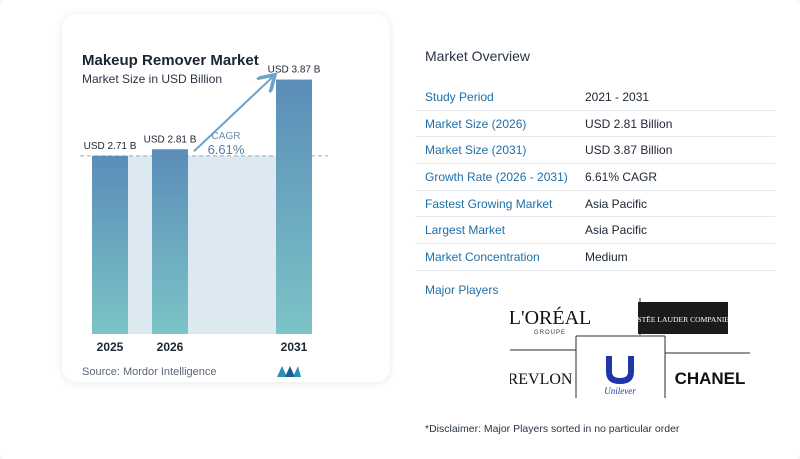 The image size is (800, 459). I want to click on chart-title: Makeup Remover Market, so click(170, 60).